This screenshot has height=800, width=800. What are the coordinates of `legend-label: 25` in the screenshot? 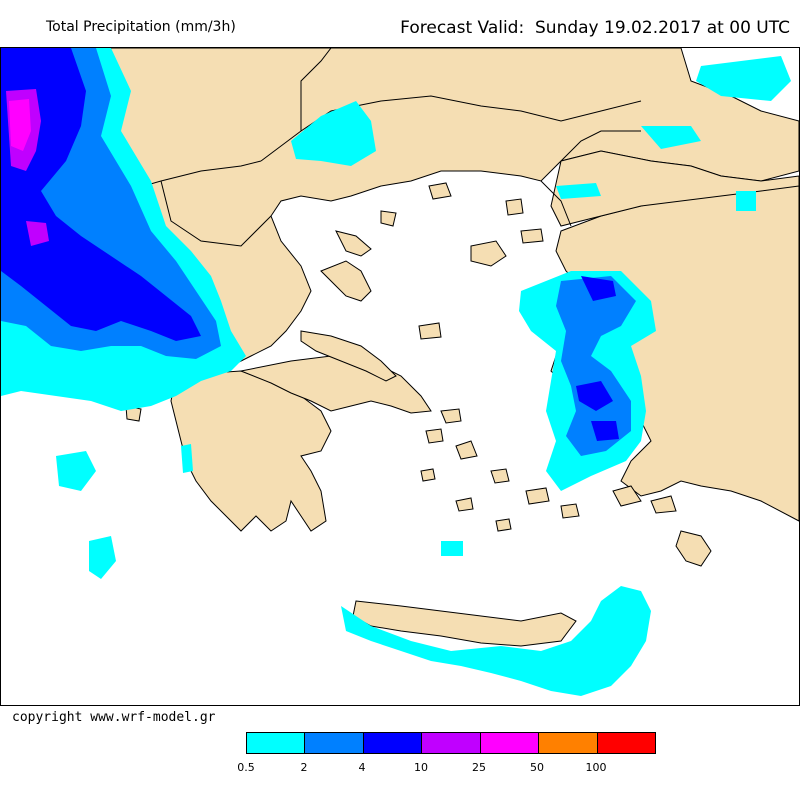 It's located at (479, 767).